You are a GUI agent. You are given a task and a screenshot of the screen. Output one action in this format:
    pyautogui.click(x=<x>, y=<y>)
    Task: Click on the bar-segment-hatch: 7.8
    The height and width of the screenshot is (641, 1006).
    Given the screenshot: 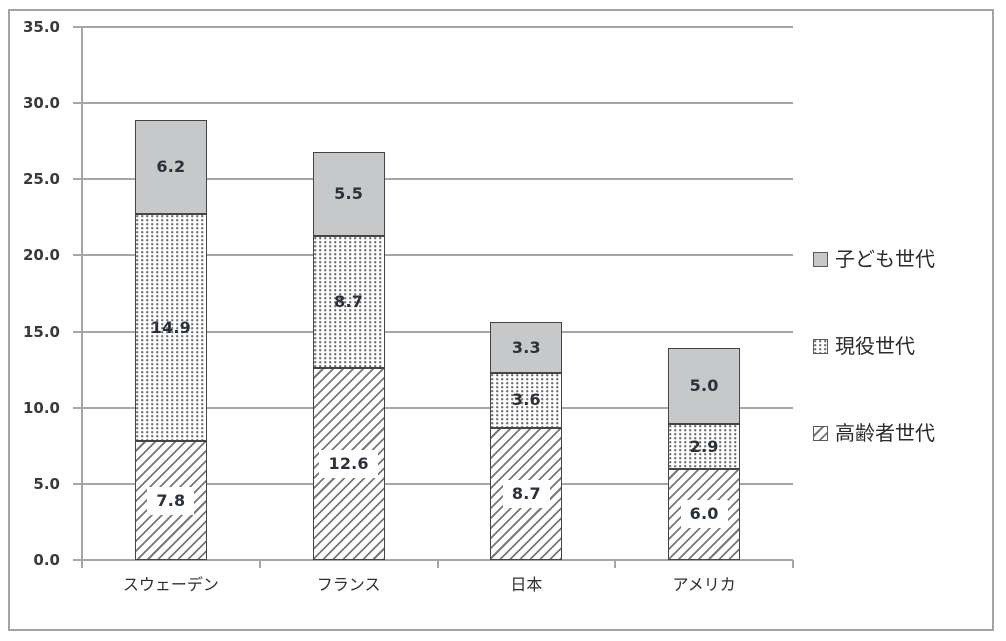 What is the action you would take?
    pyautogui.click(x=170, y=500)
    